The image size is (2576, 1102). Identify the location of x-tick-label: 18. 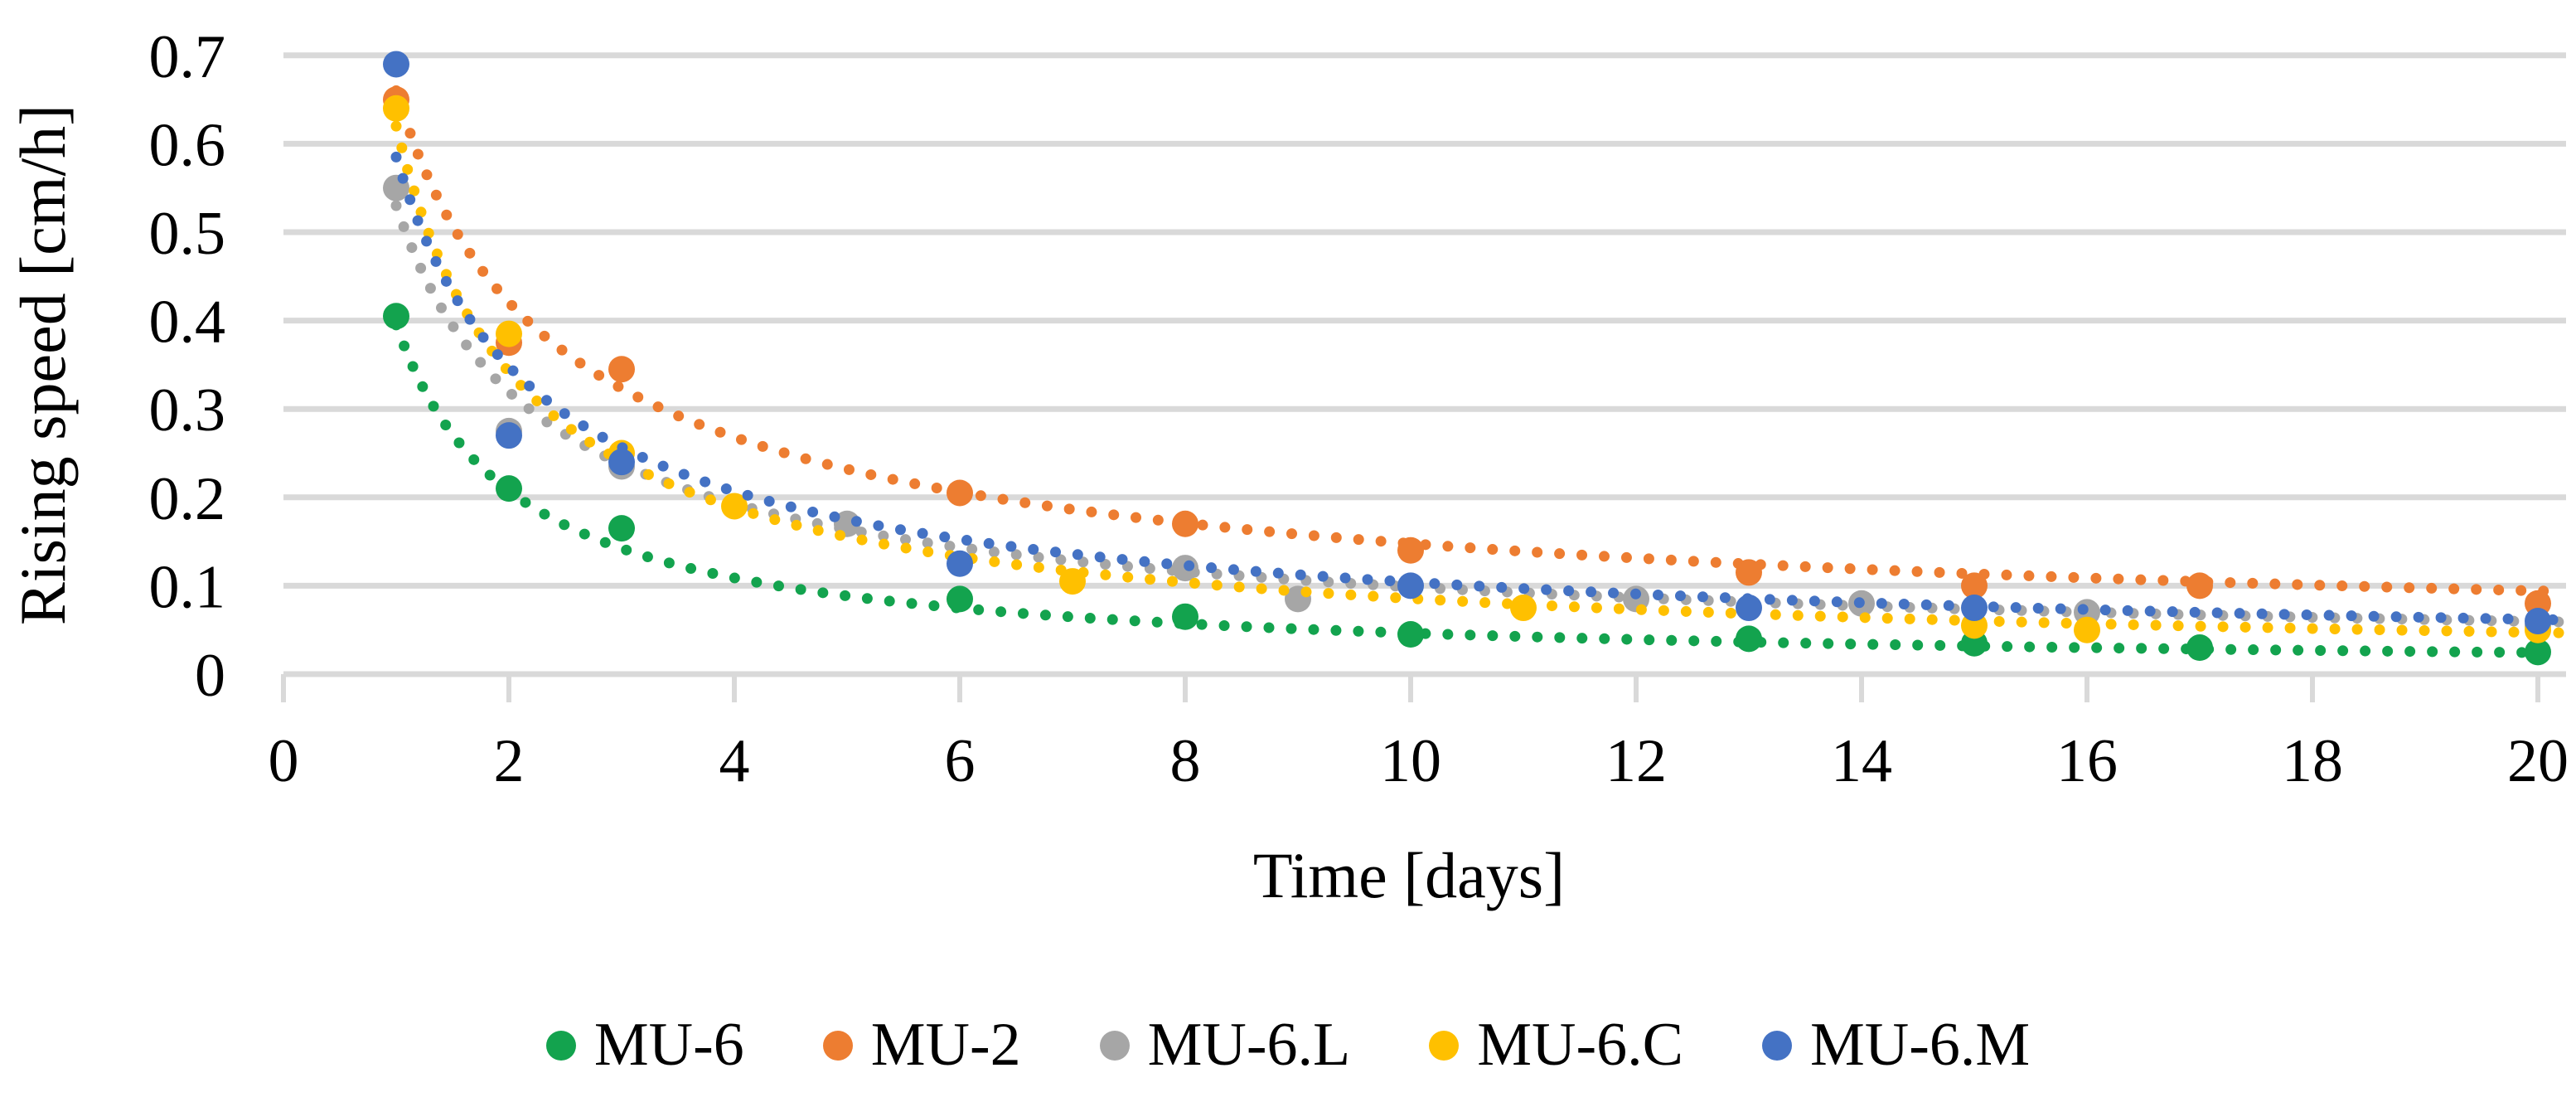
(2312, 761).